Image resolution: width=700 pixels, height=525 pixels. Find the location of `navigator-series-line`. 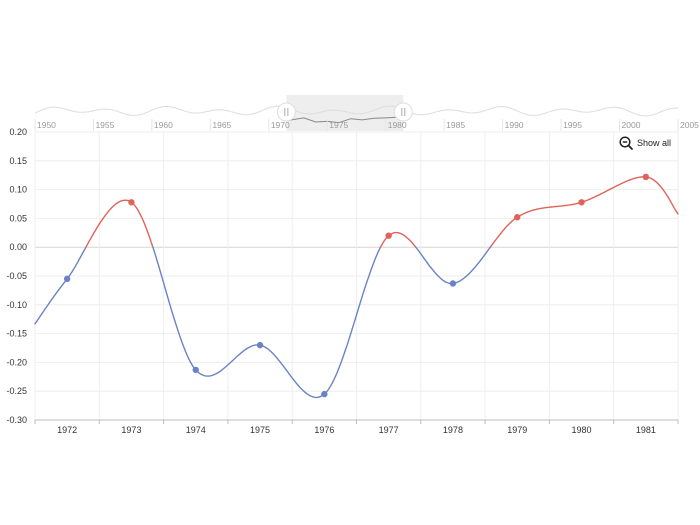

navigator-series-line is located at coordinates (345, 120).